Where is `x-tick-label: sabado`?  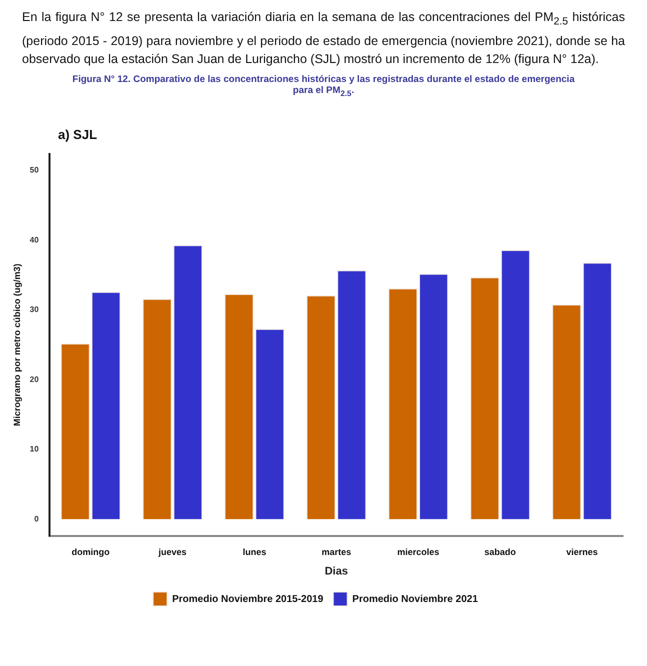 x-tick-label: sabado is located at coordinates (500, 552).